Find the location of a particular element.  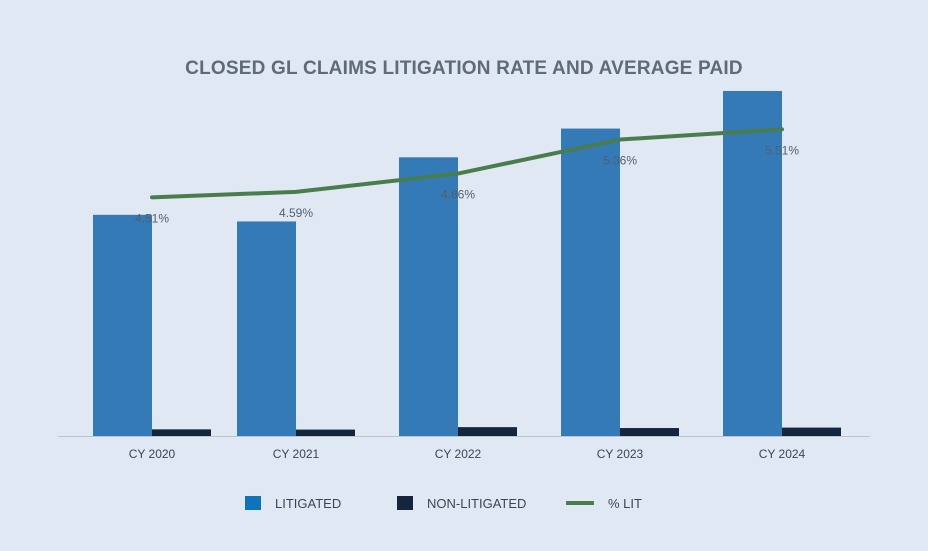

series-line-pct-lit is located at coordinates (467, 163).